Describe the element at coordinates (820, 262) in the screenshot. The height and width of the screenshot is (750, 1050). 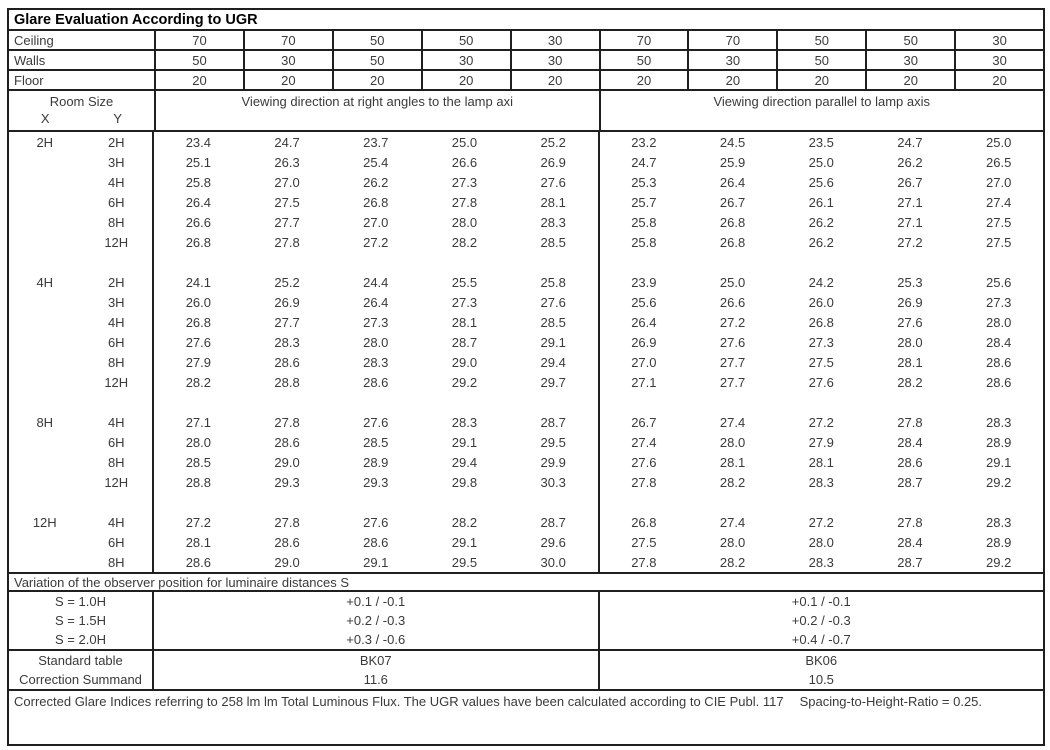
I see `values-parallel` at that location.